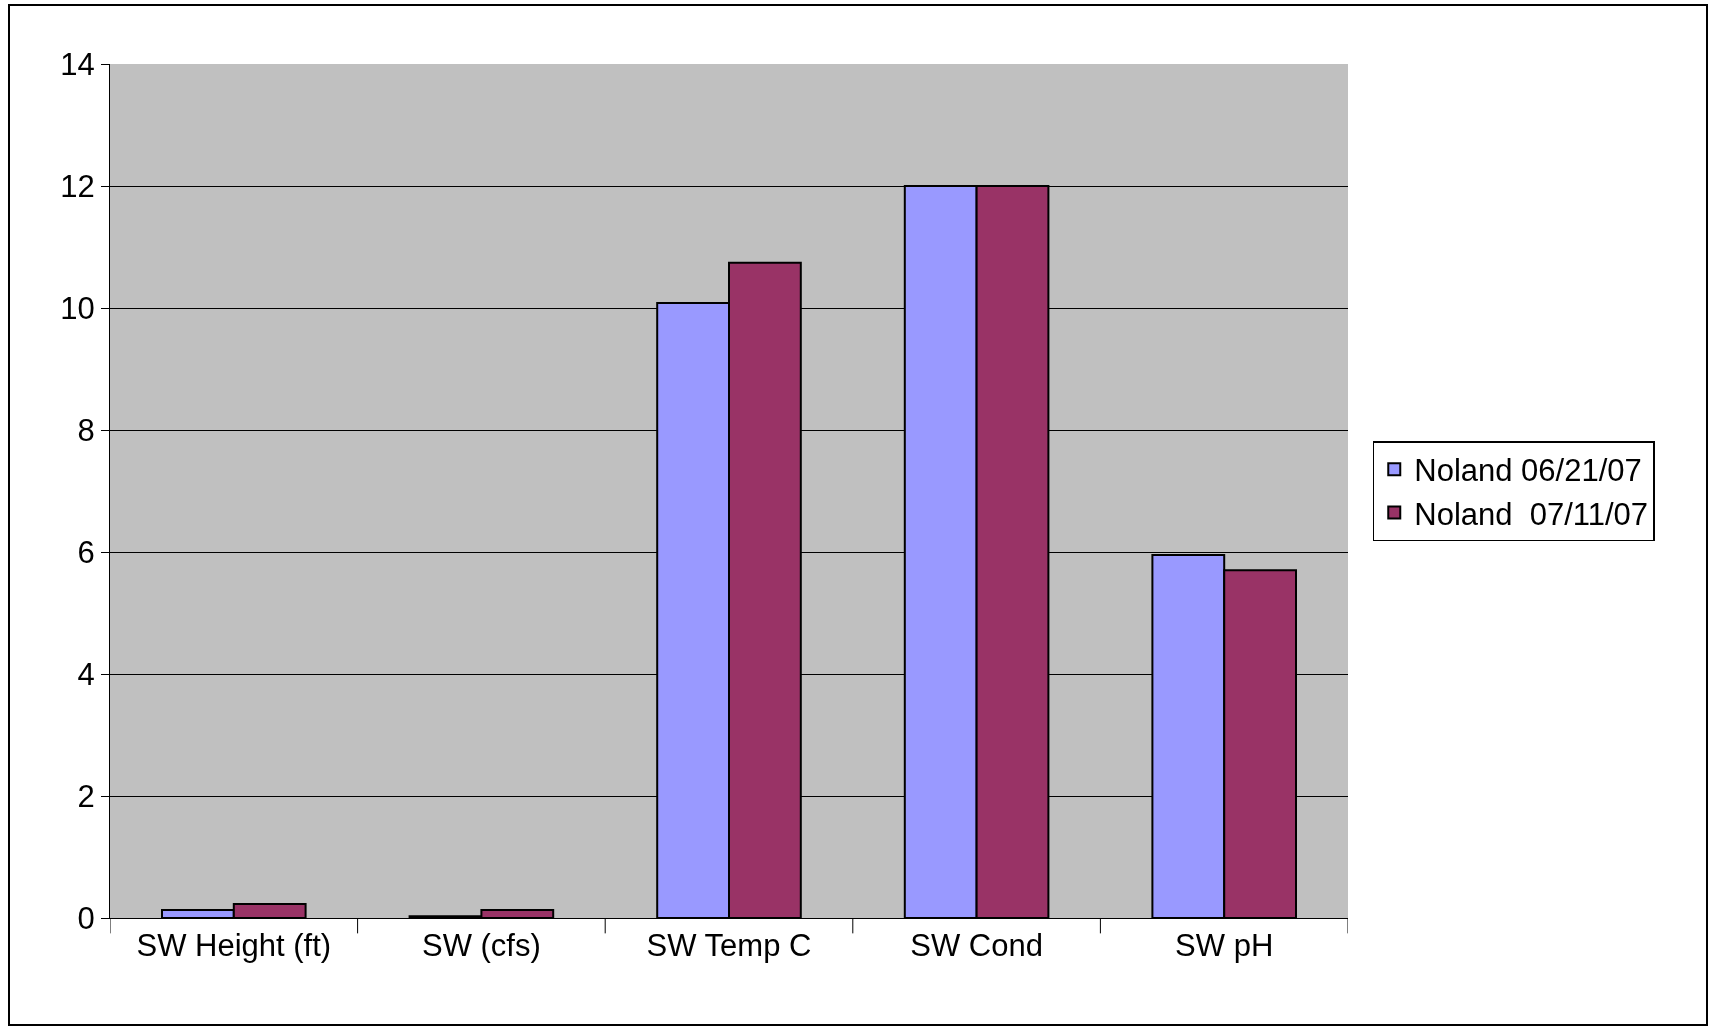  Describe the element at coordinates (86, 674) in the screenshot. I see `y-tick-label: 4` at that location.